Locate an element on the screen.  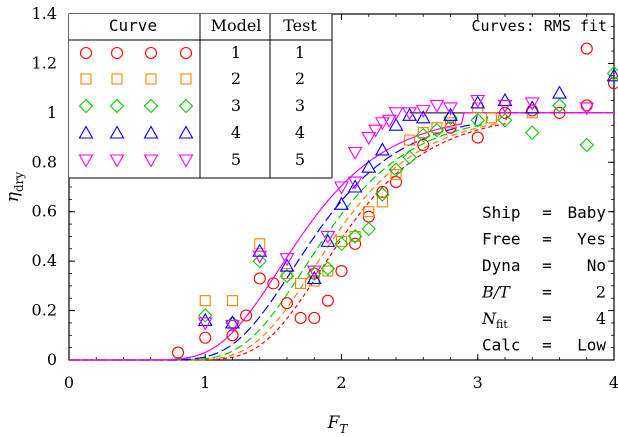
x-axis-label-subscript: T is located at coordinates (343, 429).